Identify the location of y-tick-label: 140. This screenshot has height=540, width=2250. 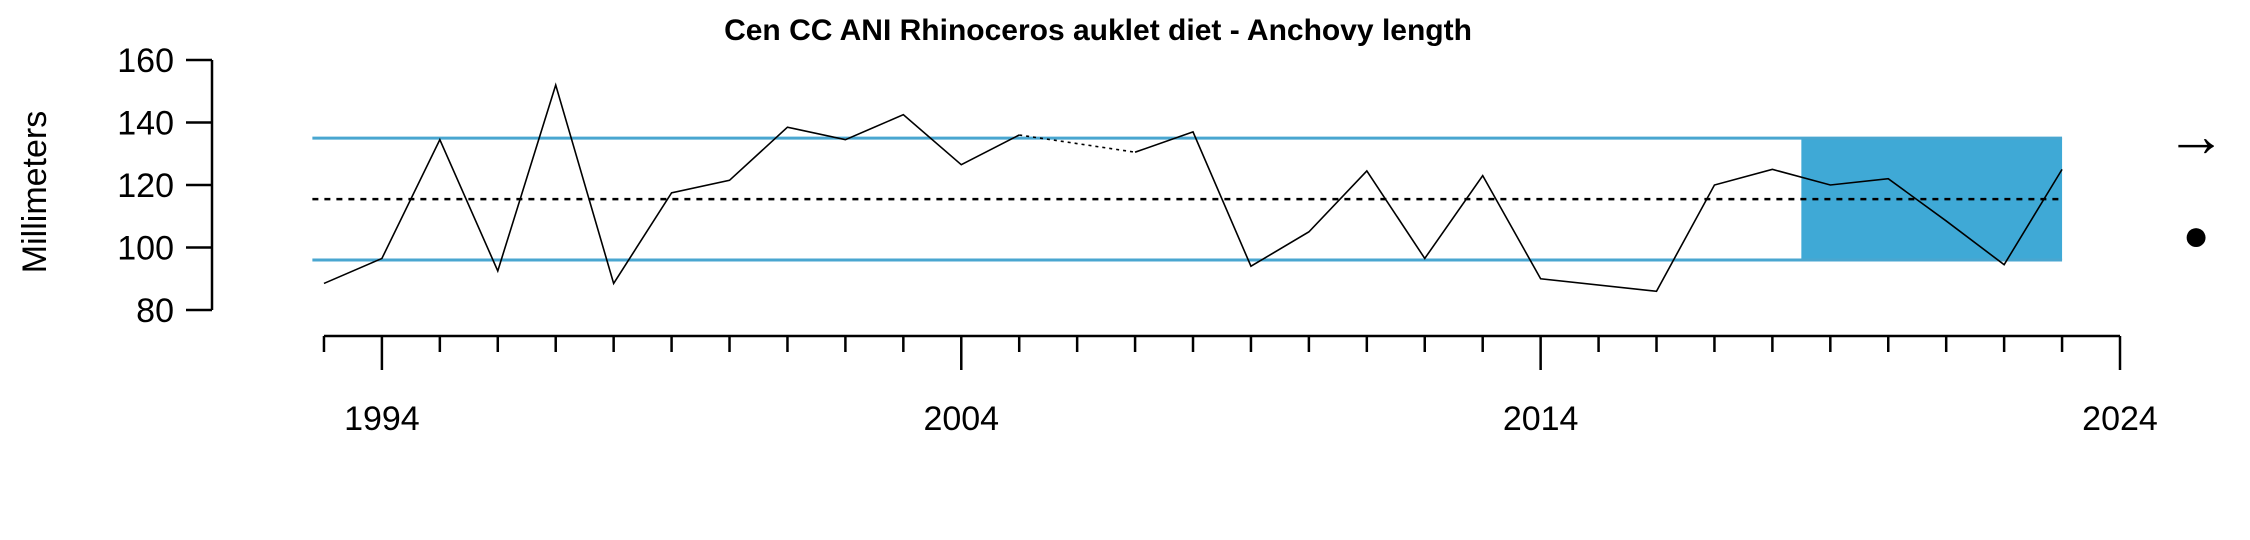
(145, 124).